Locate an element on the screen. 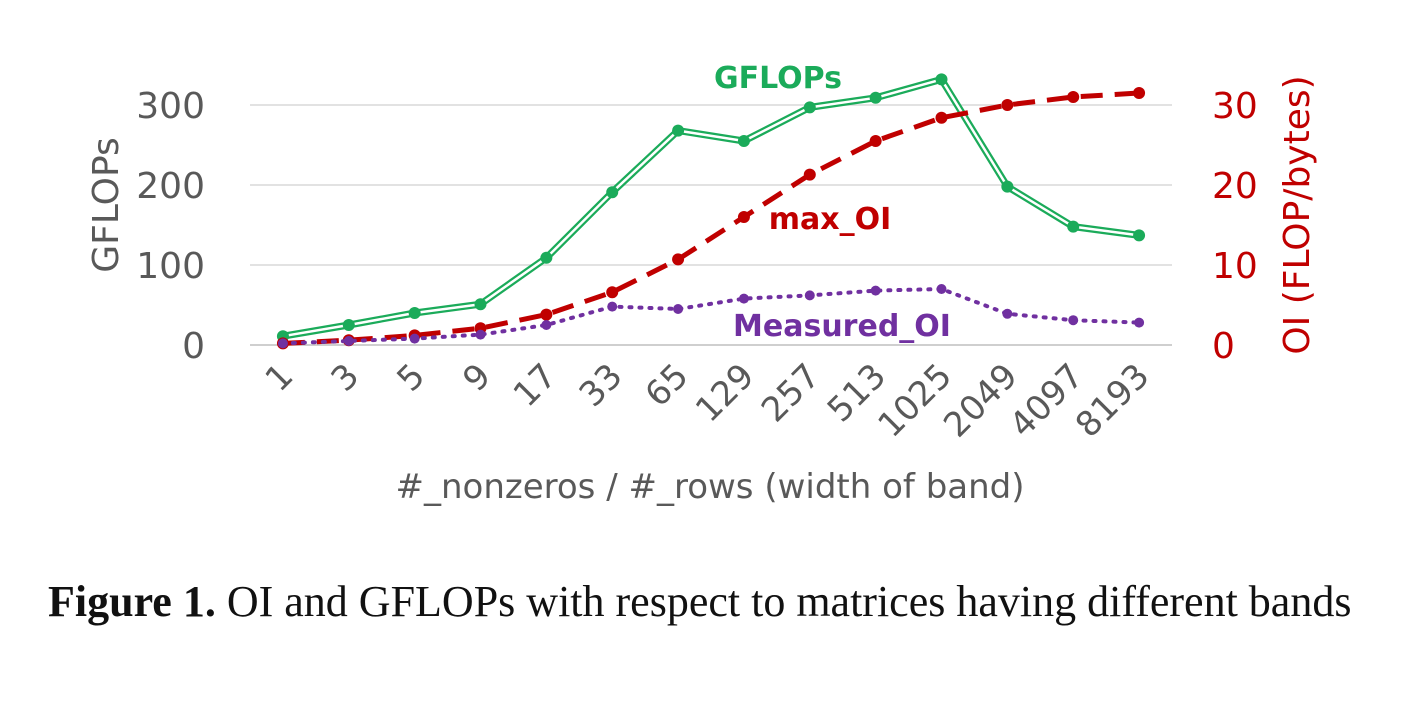 This screenshot has height=724, width=1402. series-label-gflops: GFLOPs is located at coordinates (778, 78).